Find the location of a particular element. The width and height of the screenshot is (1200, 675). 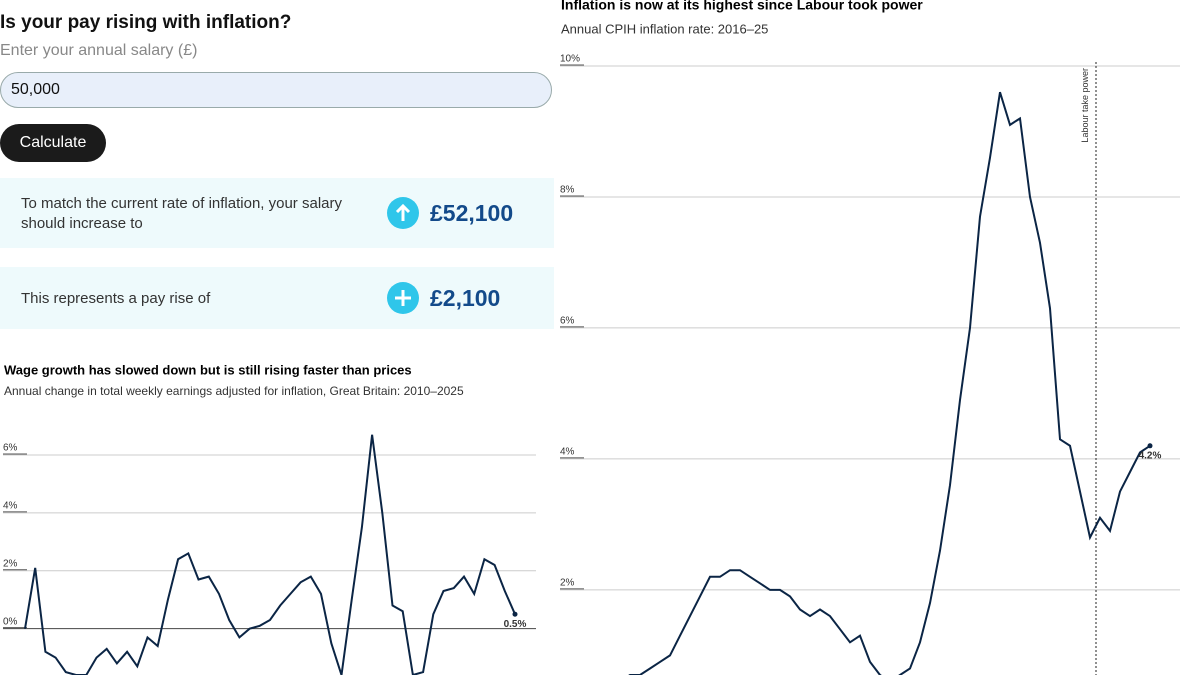

result-value: £52,100 is located at coordinates (472, 213).